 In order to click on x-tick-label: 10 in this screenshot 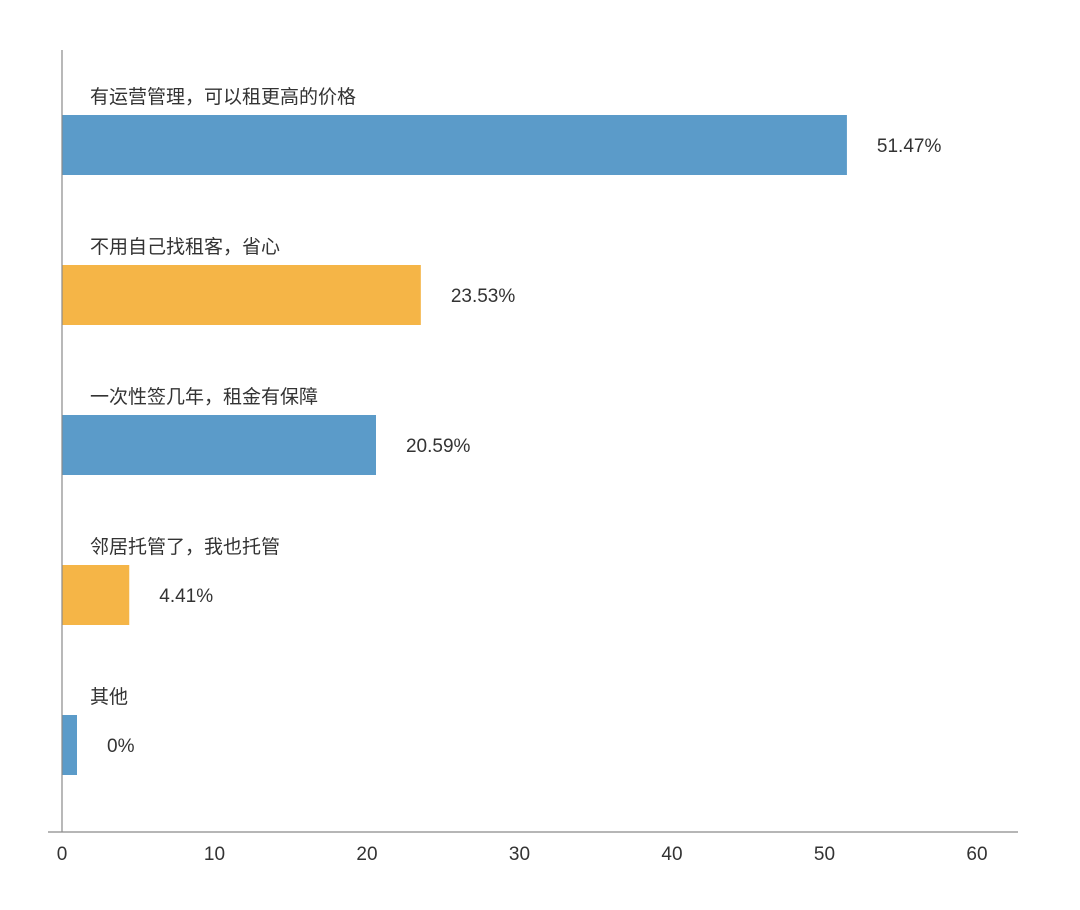, I will do `click(214, 854)`.